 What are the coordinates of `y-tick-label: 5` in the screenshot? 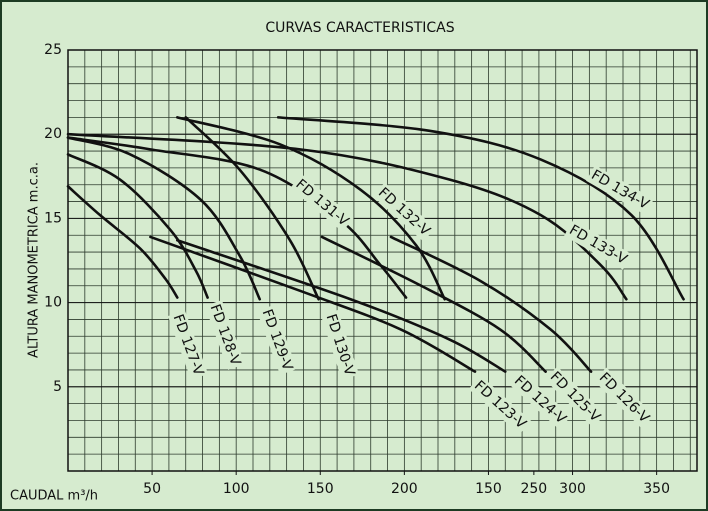 It's located at (57, 387).